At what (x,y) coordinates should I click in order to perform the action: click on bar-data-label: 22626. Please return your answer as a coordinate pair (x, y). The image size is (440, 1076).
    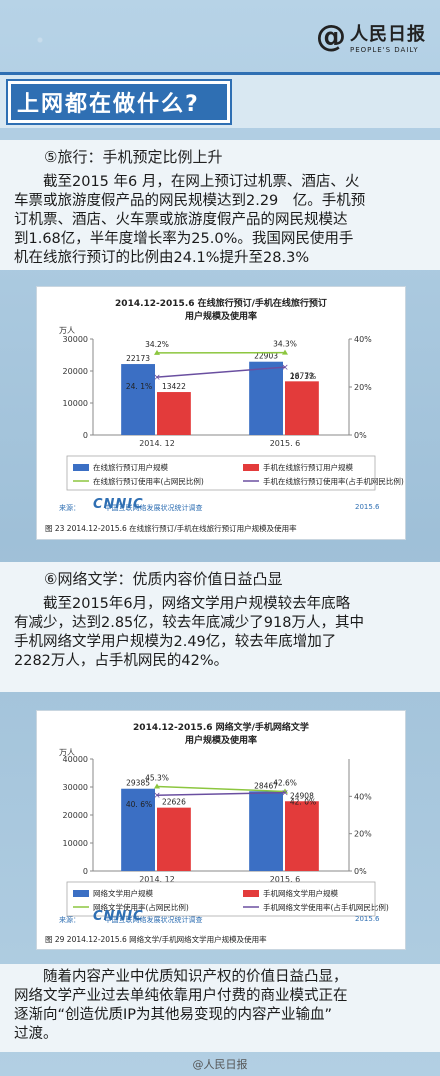
    Looking at the image, I should click on (174, 802).